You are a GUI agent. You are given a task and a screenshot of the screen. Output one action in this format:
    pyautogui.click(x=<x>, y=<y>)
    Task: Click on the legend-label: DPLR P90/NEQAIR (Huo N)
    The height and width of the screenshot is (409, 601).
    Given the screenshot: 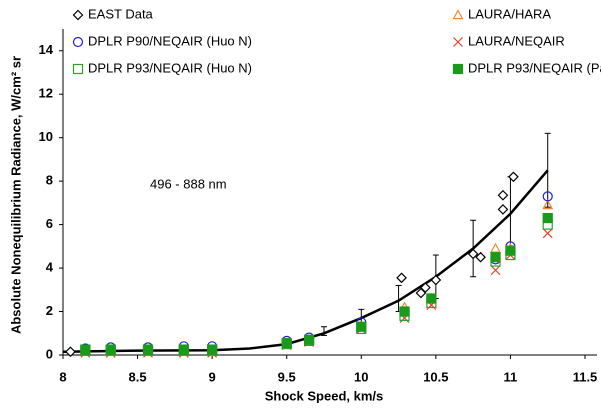 What is the action you would take?
    pyautogui.click(x=170, y=40)
    